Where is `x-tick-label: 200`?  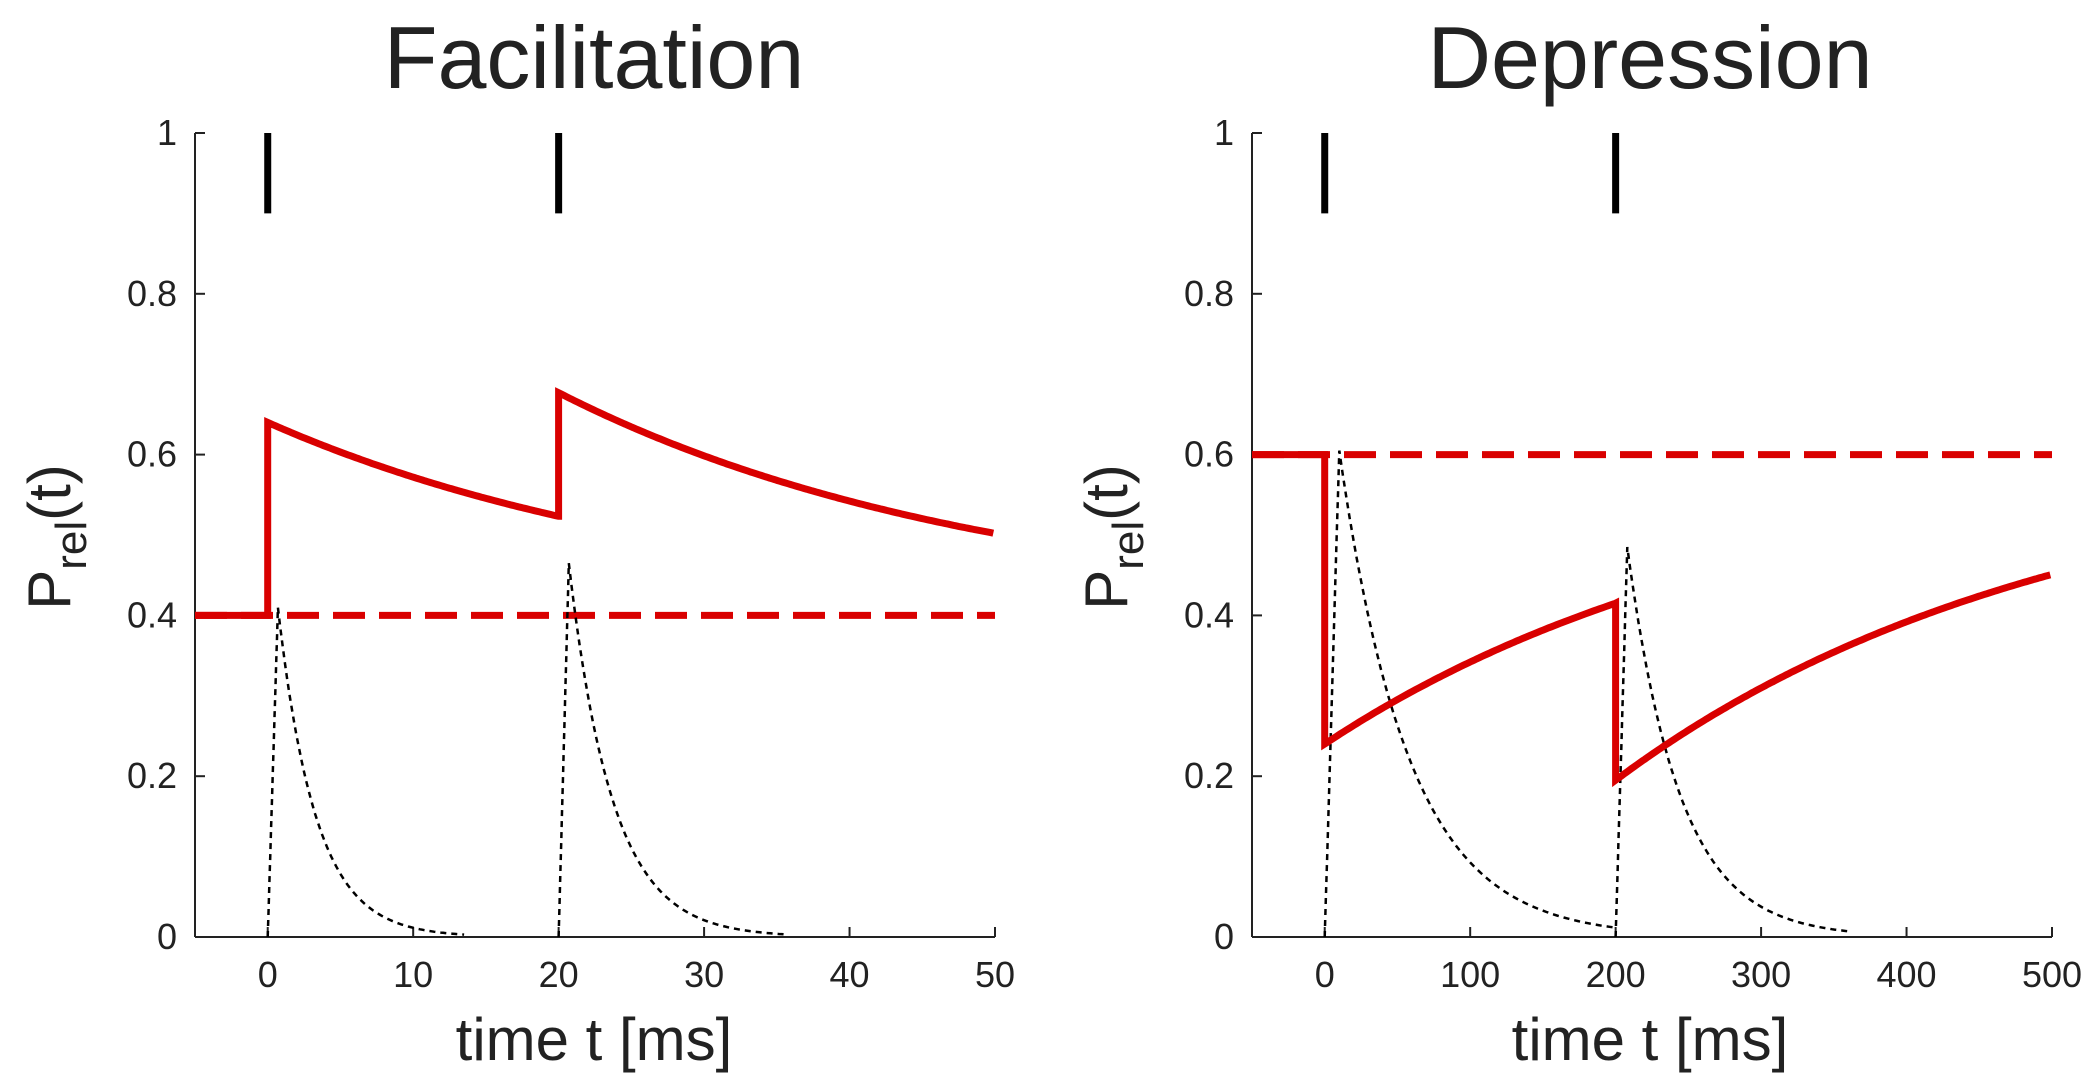 x-tick-label: 200 is located at coordinates (1616, 974).